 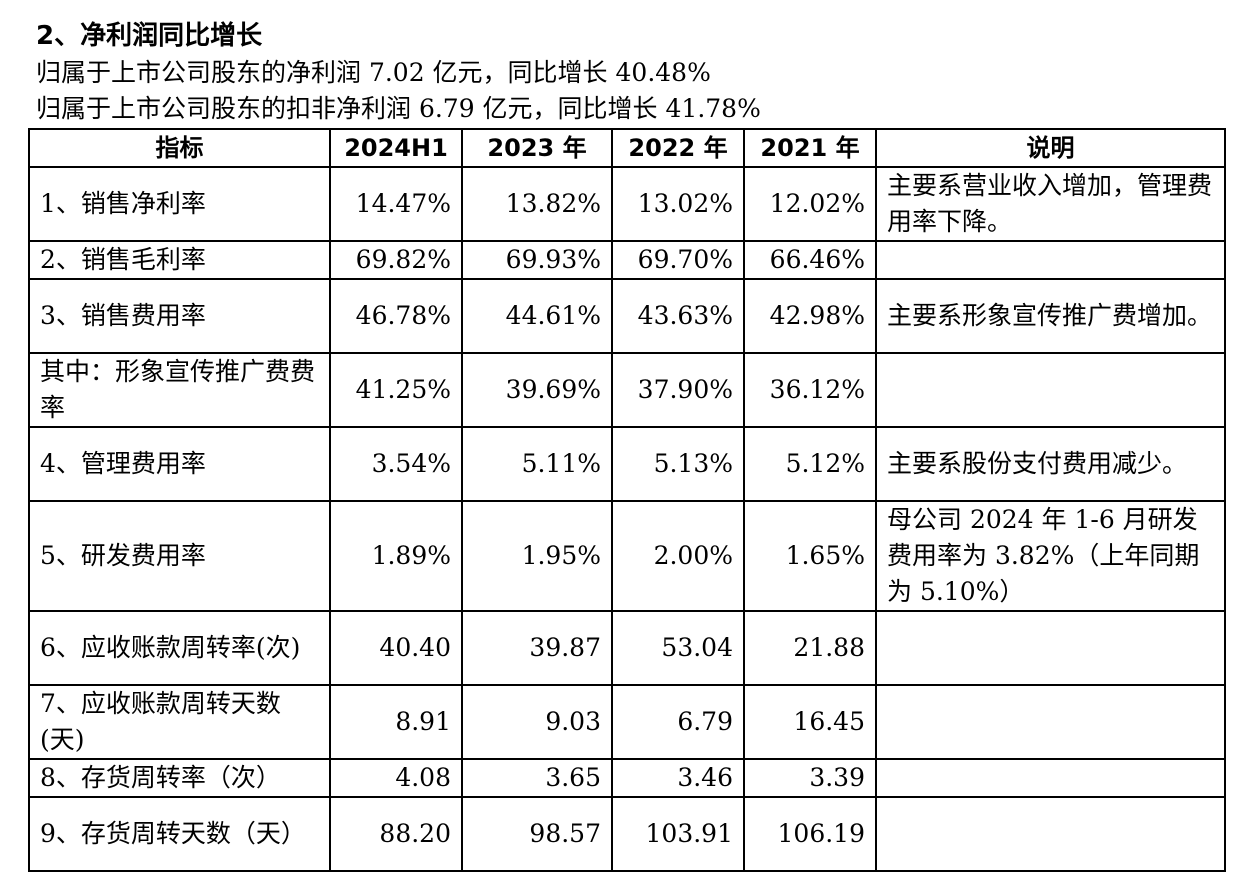 I want to click on table-header-row: 指标 2024H1 2023 年 2022 年 2021 年 说明, so click(x=627, y=148).